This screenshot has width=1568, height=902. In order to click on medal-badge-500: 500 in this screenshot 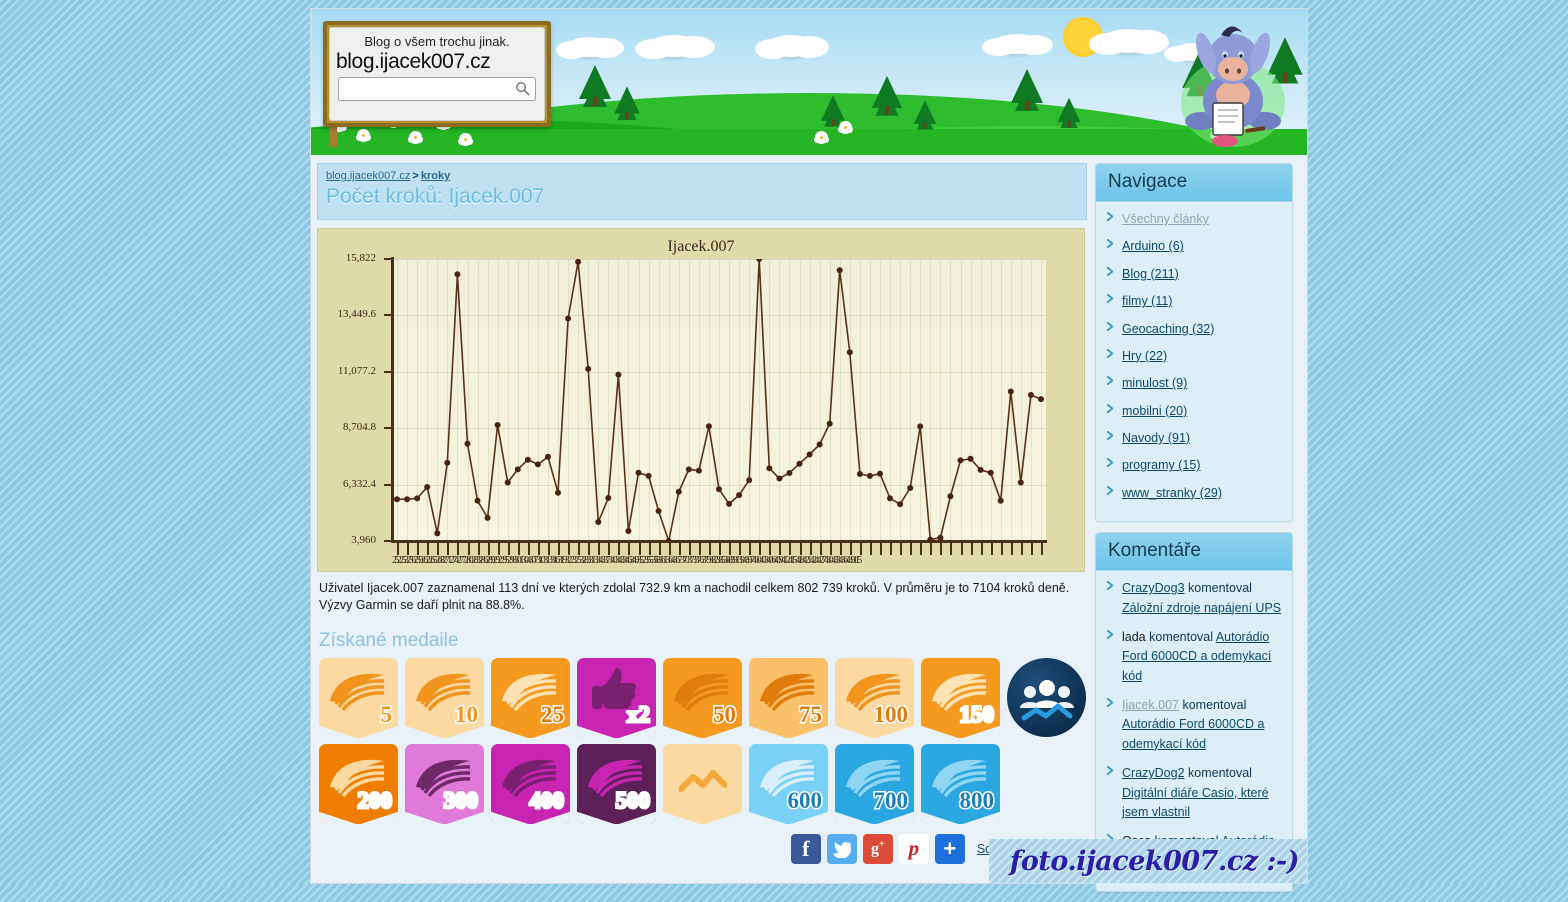, I will do `click(616, 783)`.